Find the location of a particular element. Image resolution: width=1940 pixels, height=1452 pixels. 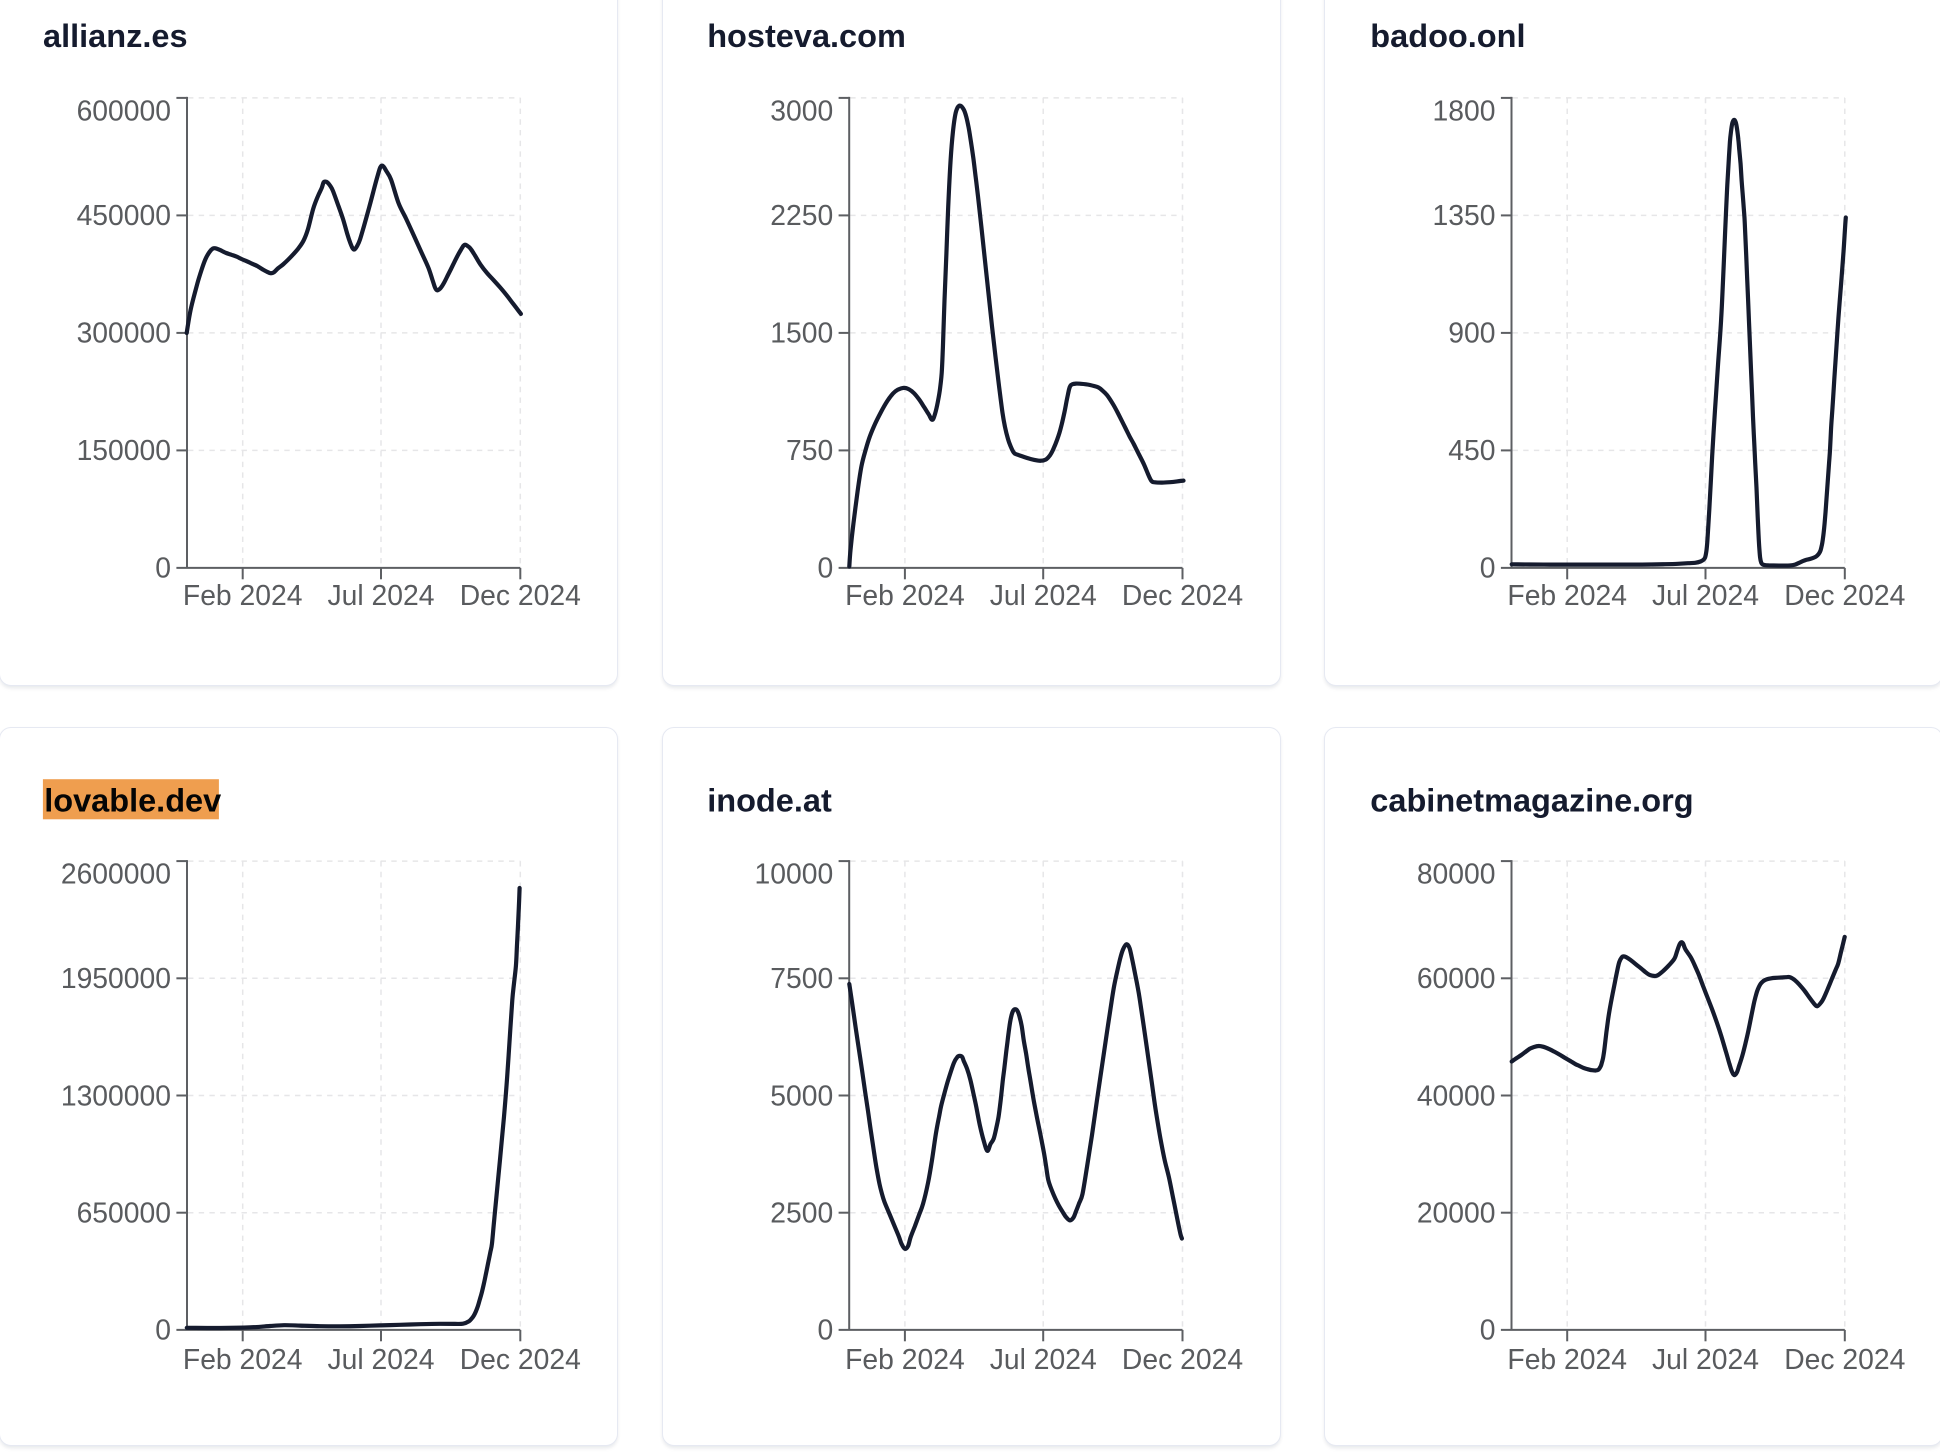

svg-text: 650000 is located at coordinates (124, 1213).